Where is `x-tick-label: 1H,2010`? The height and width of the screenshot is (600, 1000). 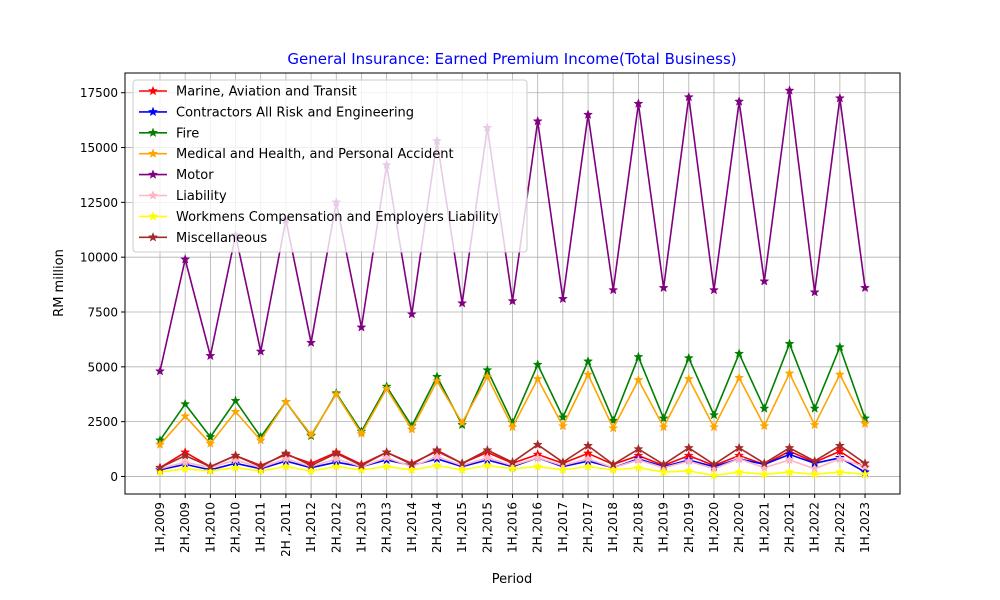
x-tick-label: 1H,2010 is located at coordinates (210, 527).